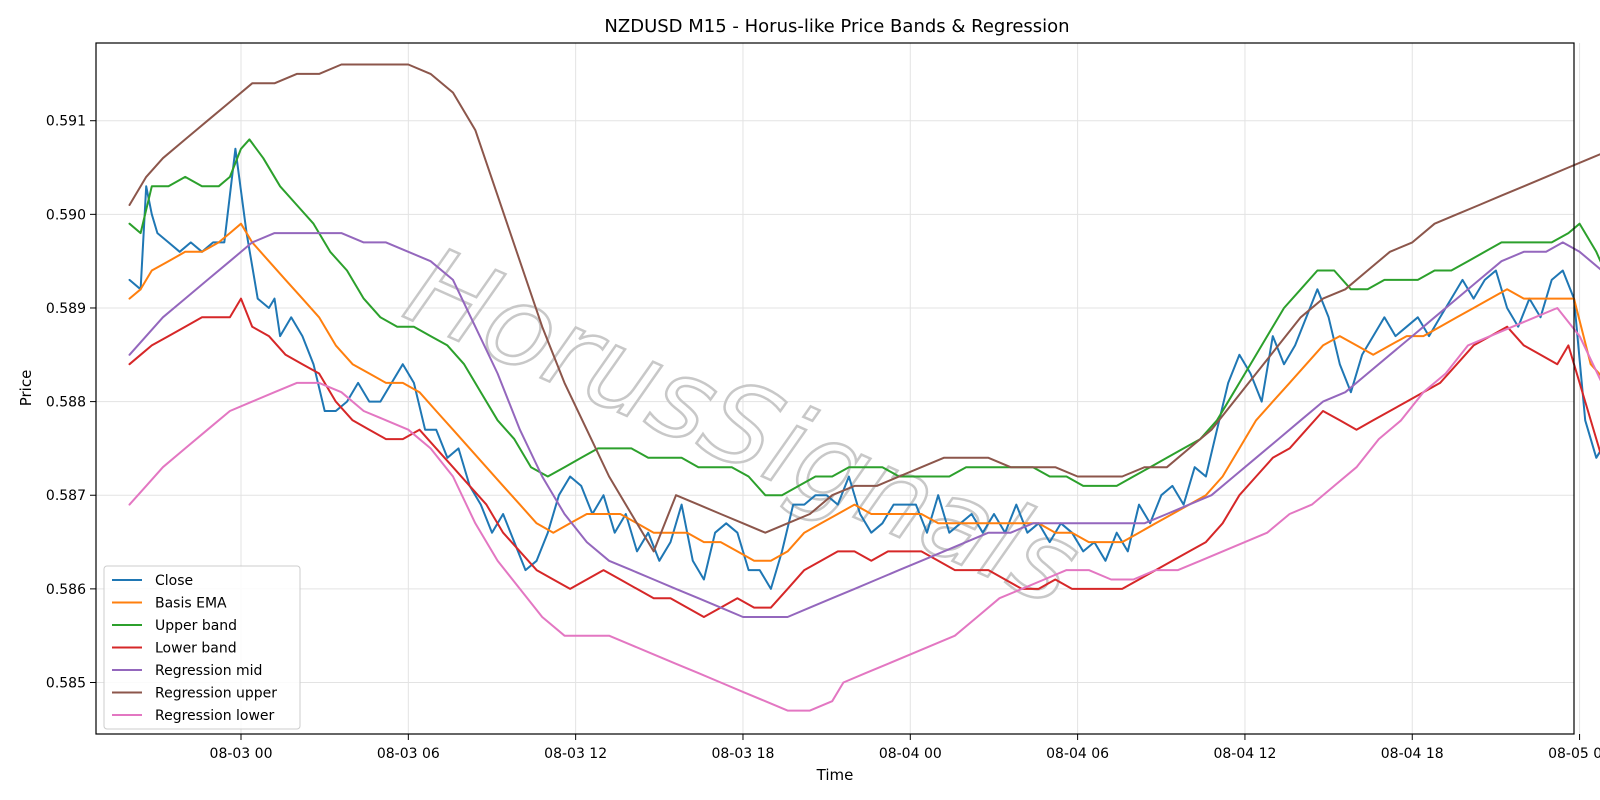 The image size is (1600, 800). I want to click on y-tick-label: 0.590, so click(66, 215).